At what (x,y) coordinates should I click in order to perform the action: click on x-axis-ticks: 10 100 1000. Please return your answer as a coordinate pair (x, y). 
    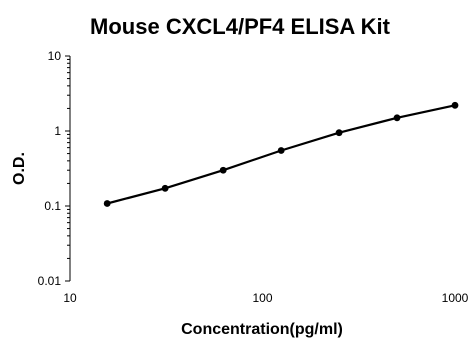
    Looking at the image, I should click on (265, 298).